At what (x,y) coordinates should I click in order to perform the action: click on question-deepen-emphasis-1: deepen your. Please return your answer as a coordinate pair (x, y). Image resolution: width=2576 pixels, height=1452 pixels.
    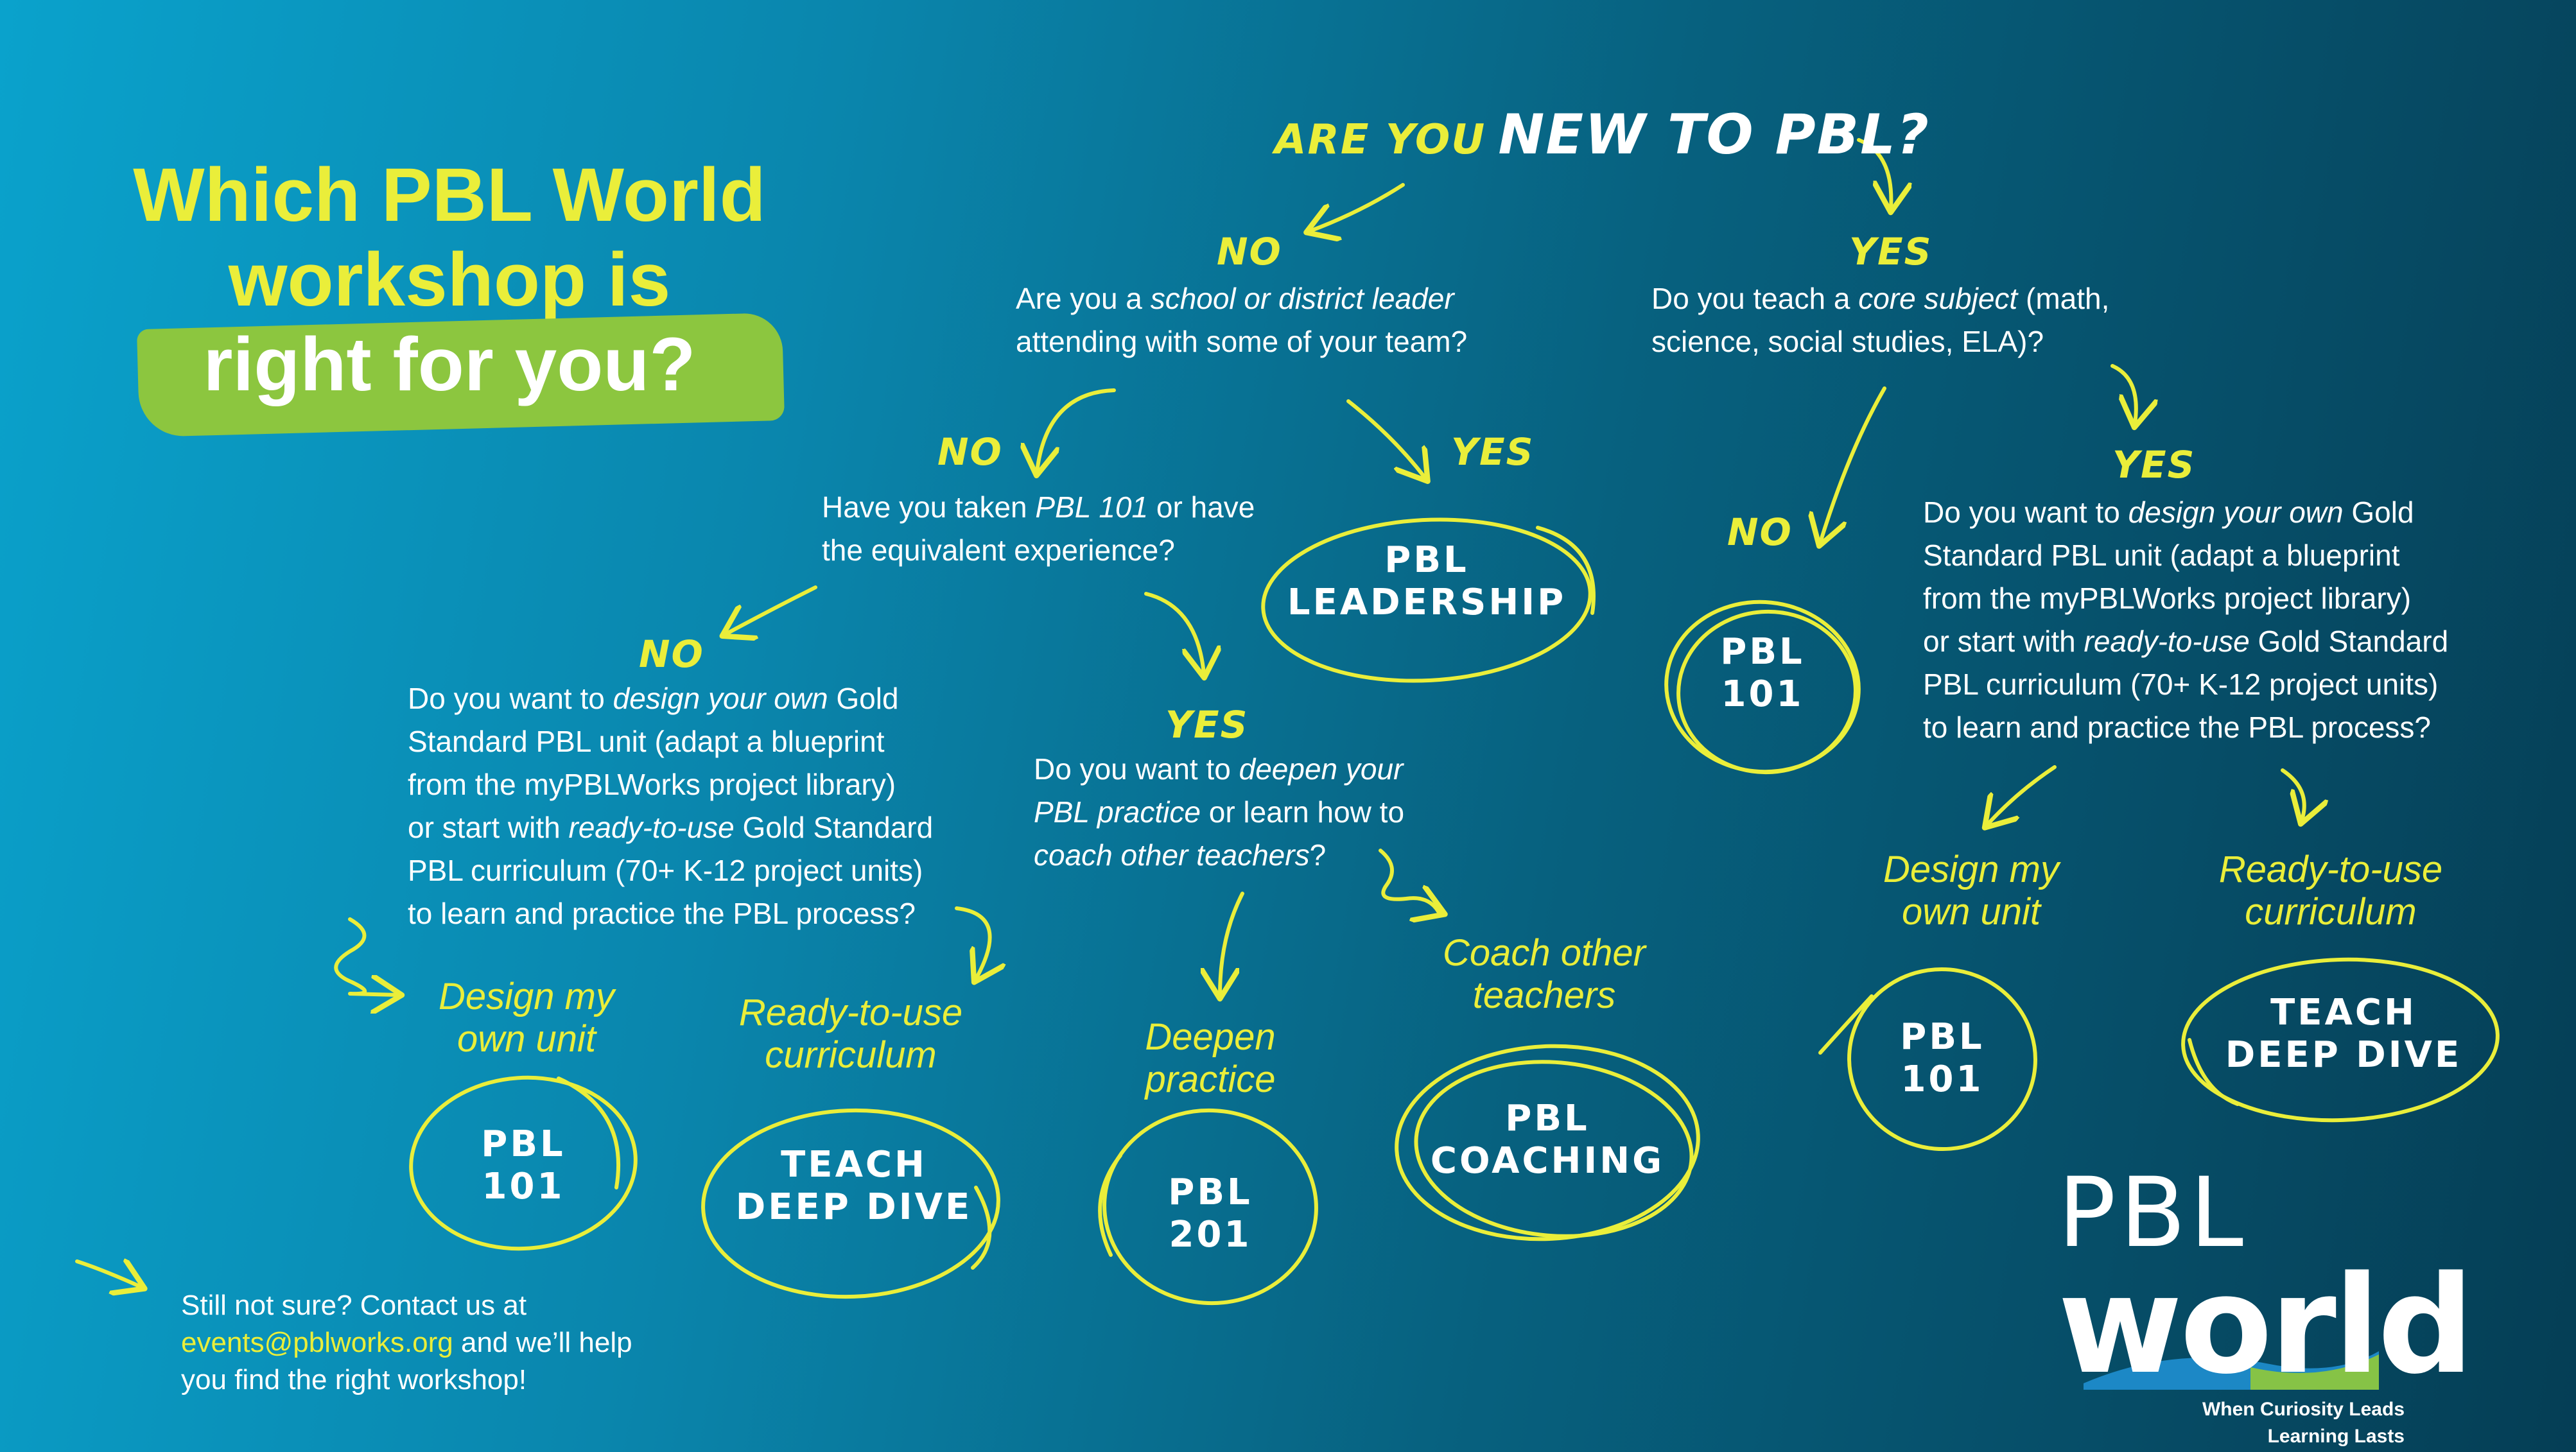
    Looking at the image, I should click on (1321, 769).